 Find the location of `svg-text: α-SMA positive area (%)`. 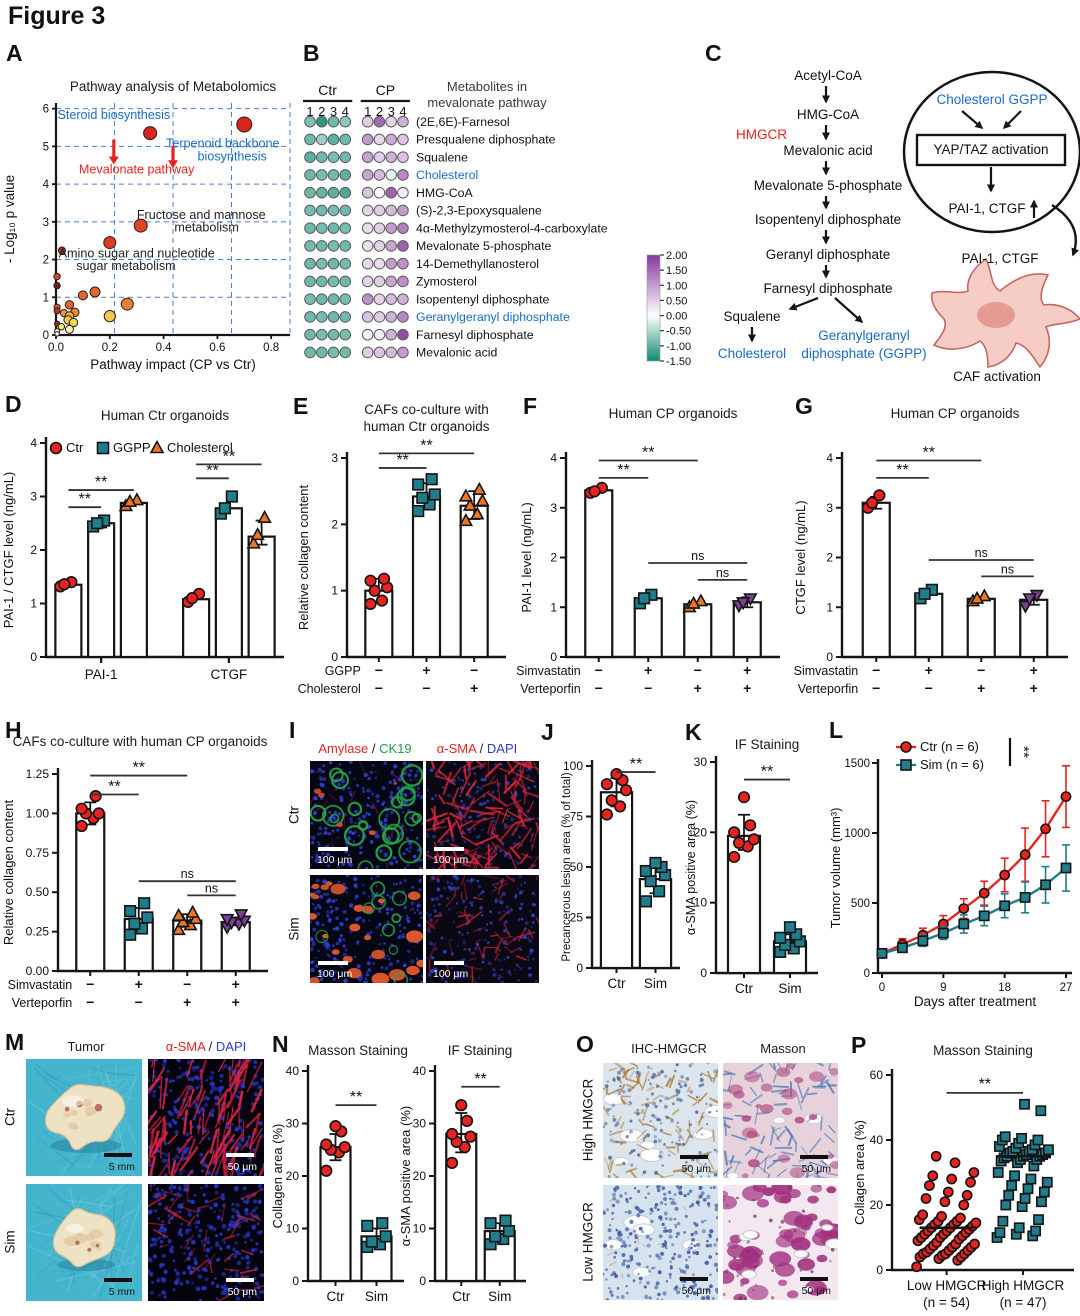

svg-text: α-SMA positive area (%) is located at coordinates (405, 1176).